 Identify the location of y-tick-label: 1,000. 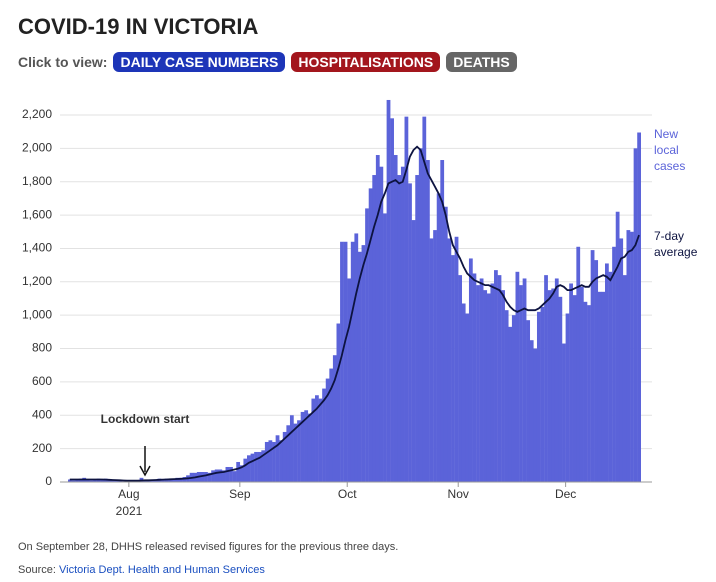
(37, 314).